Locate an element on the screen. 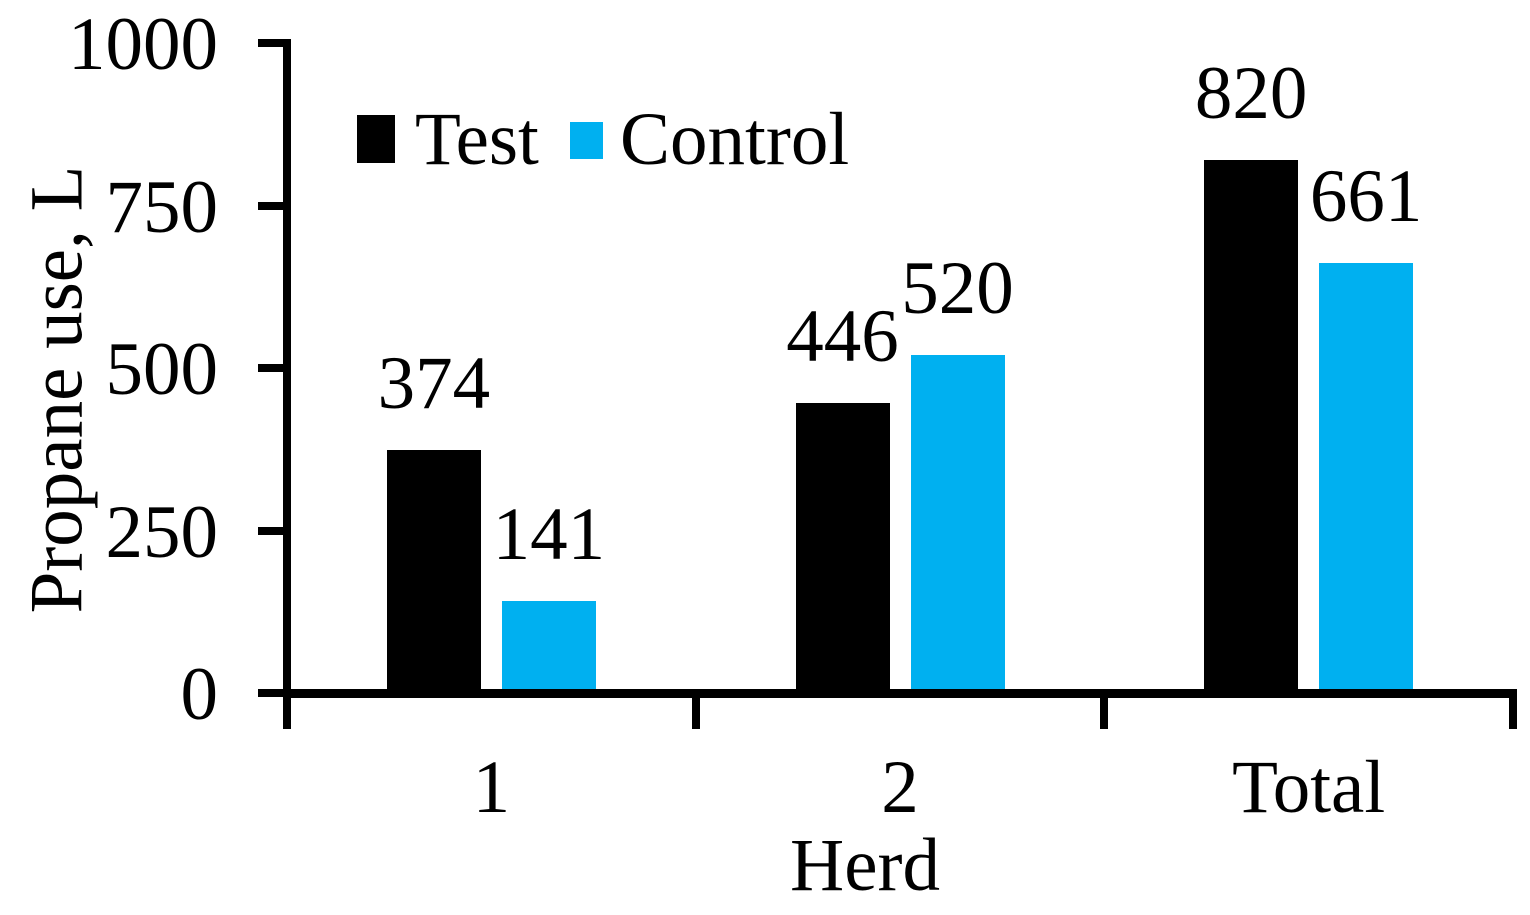  category-label-total: Total is located at coordinates (1309, 787).